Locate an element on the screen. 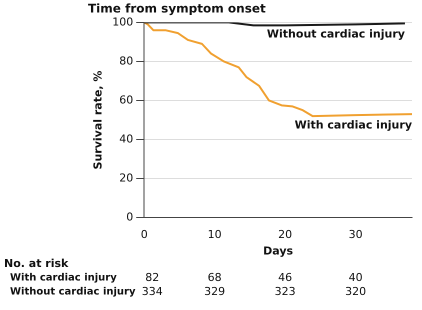  text: With cardiac injury is located at coordinates (64, 278).